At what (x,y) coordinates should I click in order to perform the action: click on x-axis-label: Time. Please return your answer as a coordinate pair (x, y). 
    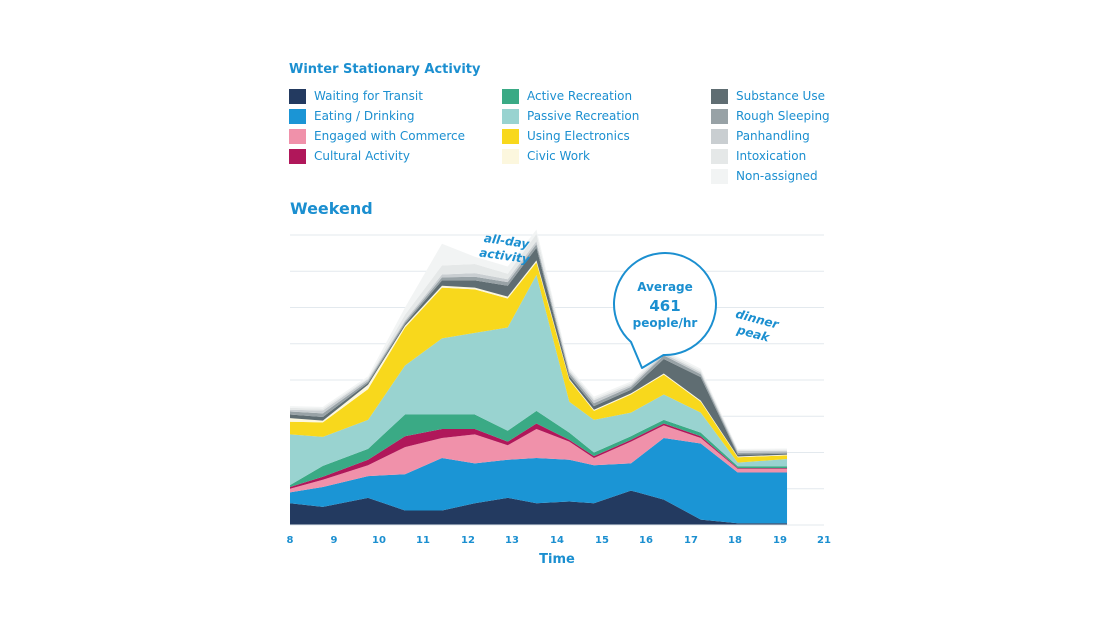
    Looking at the image, I should click on (557, 559).